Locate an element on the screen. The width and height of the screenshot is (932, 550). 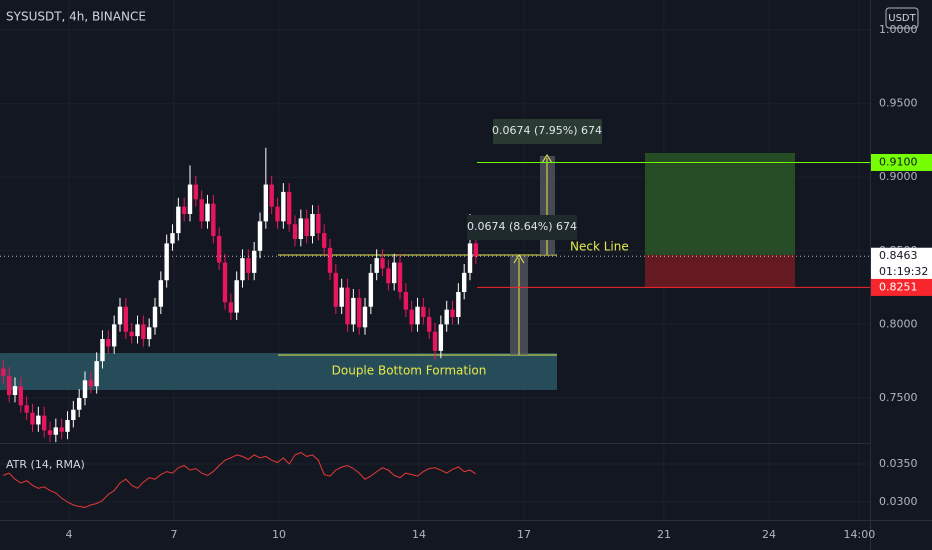
x-tick-label: 24 is located at coordinates (769, 534).